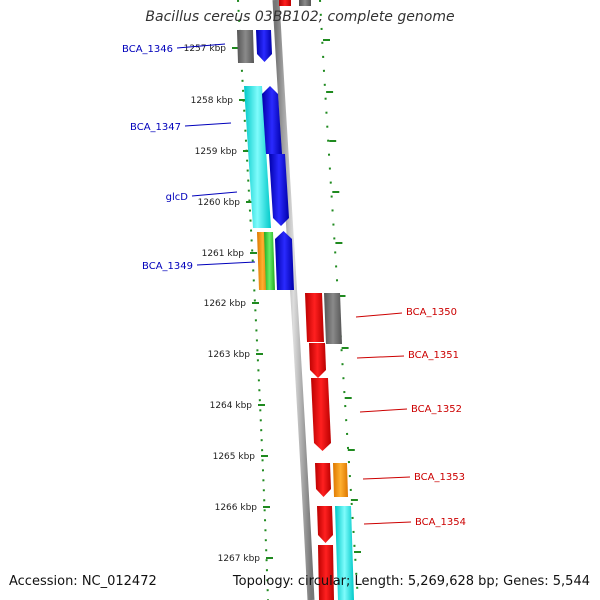 This screenshot has width=600, height=600. What do you see at coordinates (340, 480) in the screenshot?
I see `gene-bca1353-orange` at bounding box center [340, 480].